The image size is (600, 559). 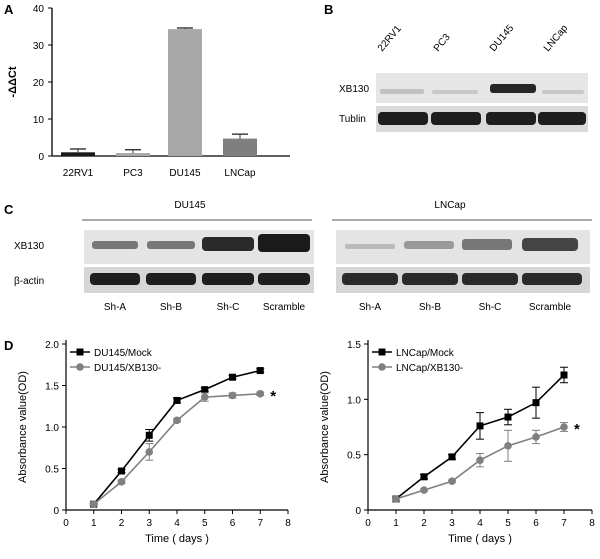 What do you see at coordinates (482, 88) in the screenshot?
I see `blot-strip-xb130` at bounding box center [482, 88].